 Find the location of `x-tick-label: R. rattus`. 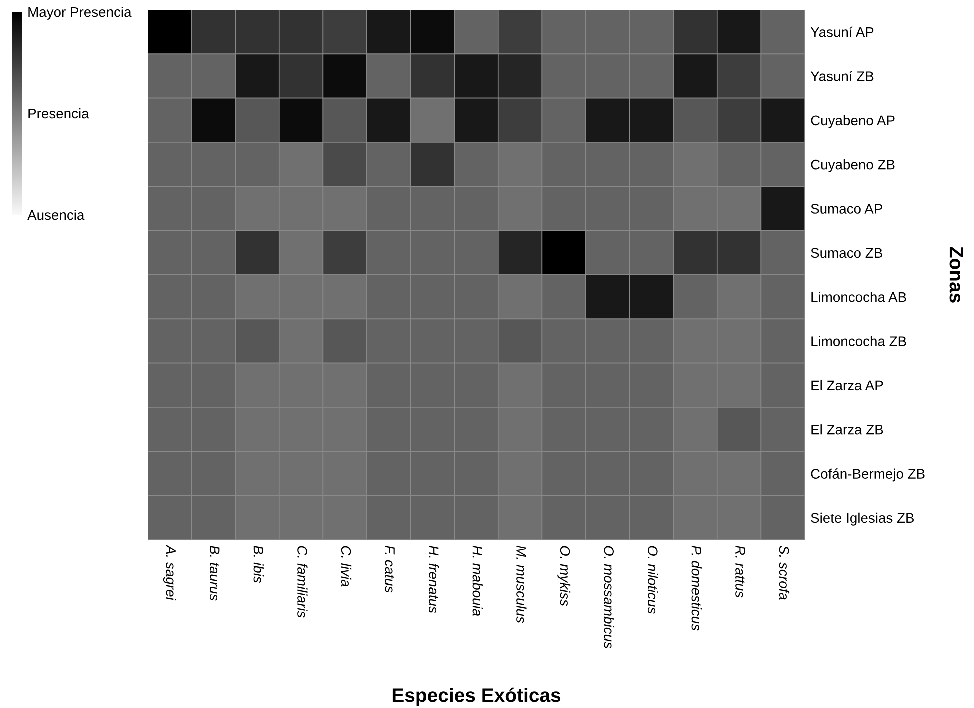

x-tick-label: R. rattus is located at coordinates (741, 572).